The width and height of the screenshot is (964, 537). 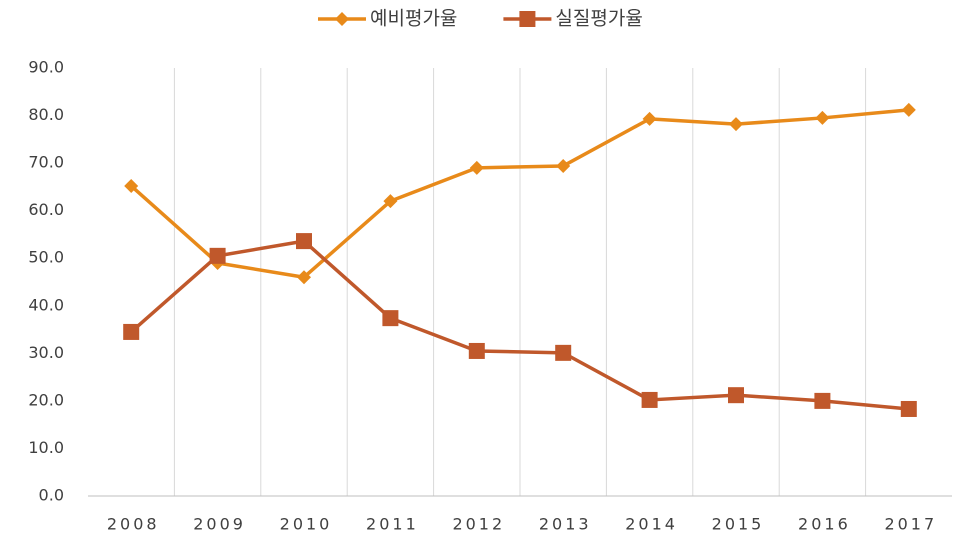 What do you see at coordinates (651, 524) in the screenshot?
I see `x-tick-label: 2014` at bounding box center [651, 524].